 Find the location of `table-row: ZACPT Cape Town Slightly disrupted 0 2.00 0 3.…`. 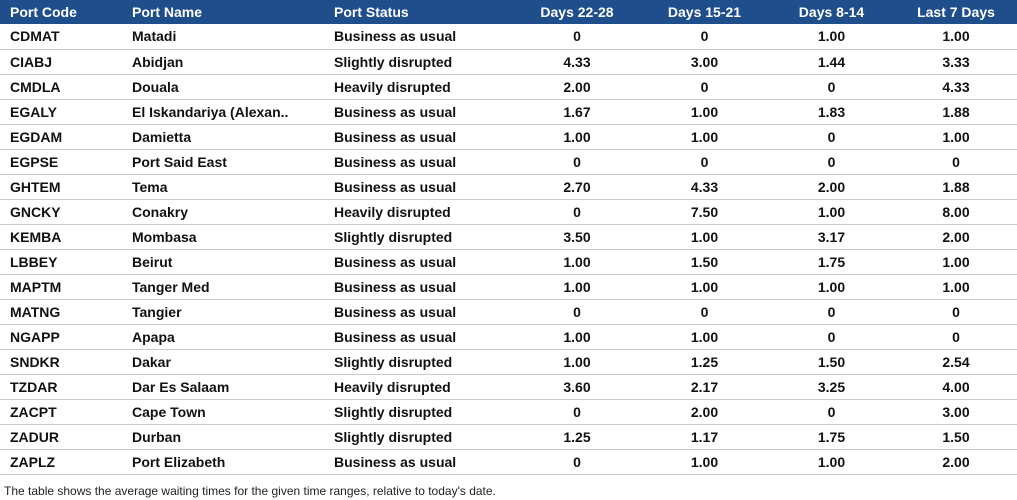

table-row: ZACPT Cape Town Slightly disrupted 0 2.00 0 3.… is located at coordinates (508, 412).